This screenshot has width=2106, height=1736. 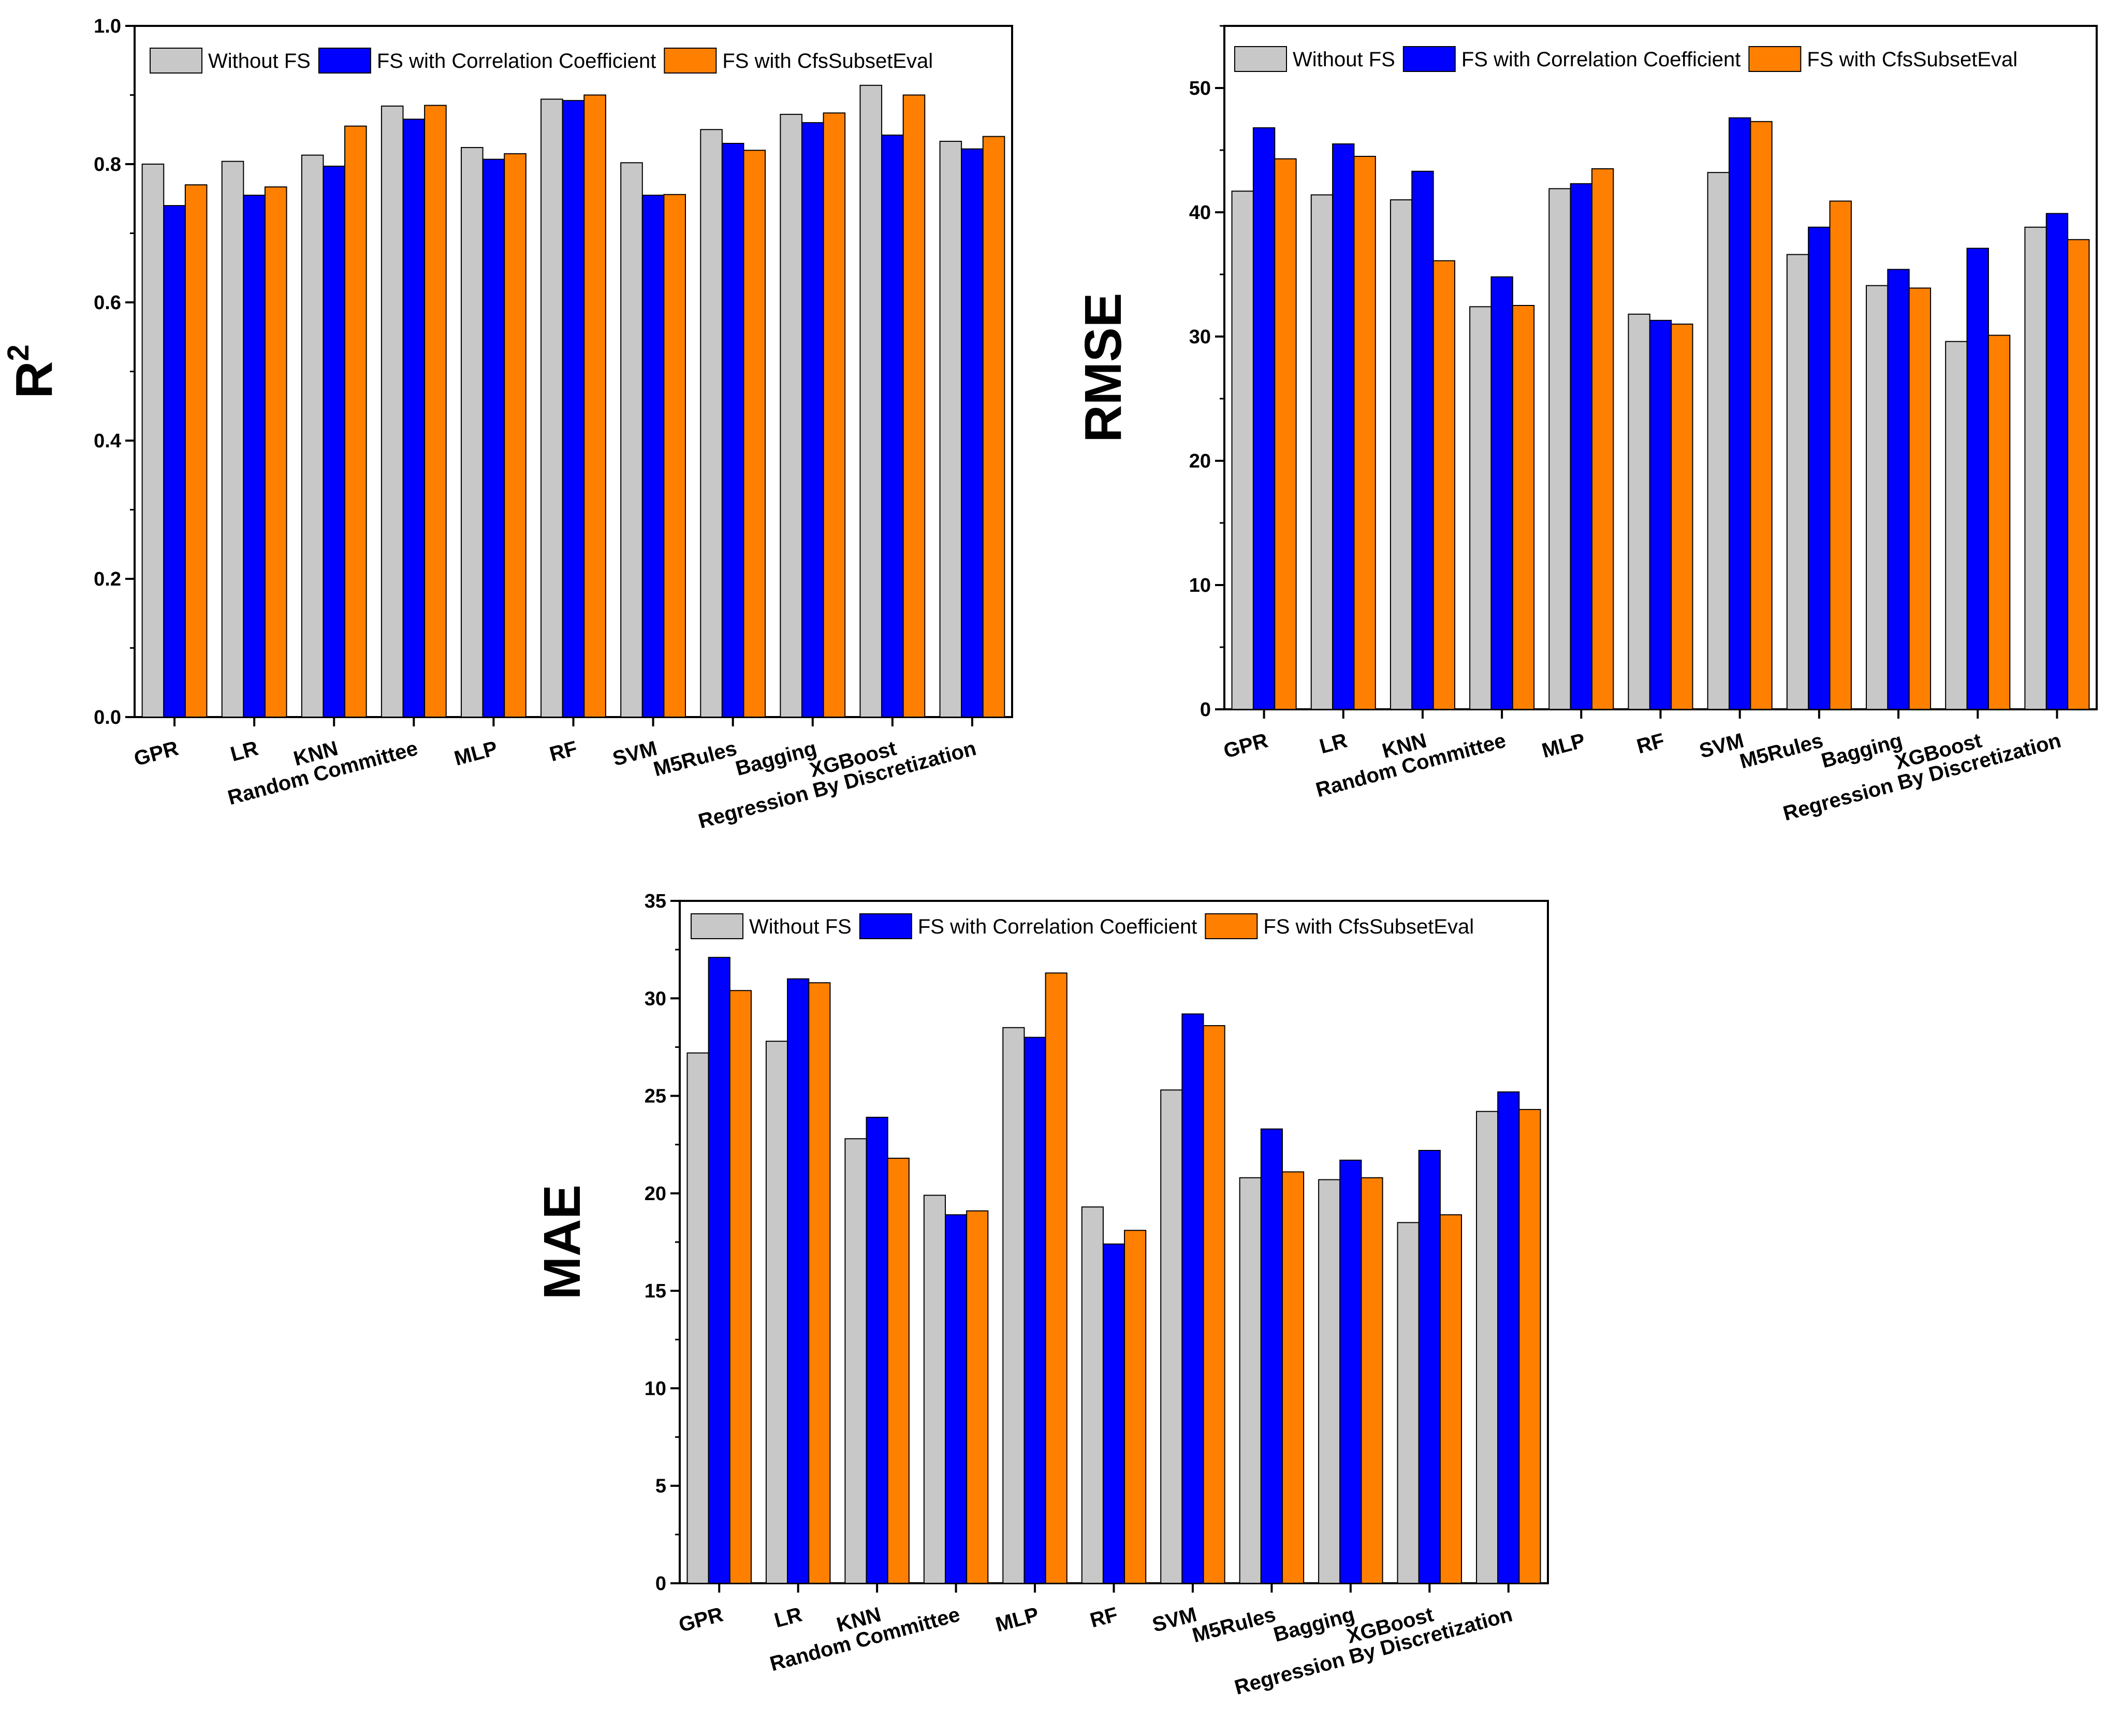 I want to click on y-tick-label: 40, so click(x=1200, y=213).